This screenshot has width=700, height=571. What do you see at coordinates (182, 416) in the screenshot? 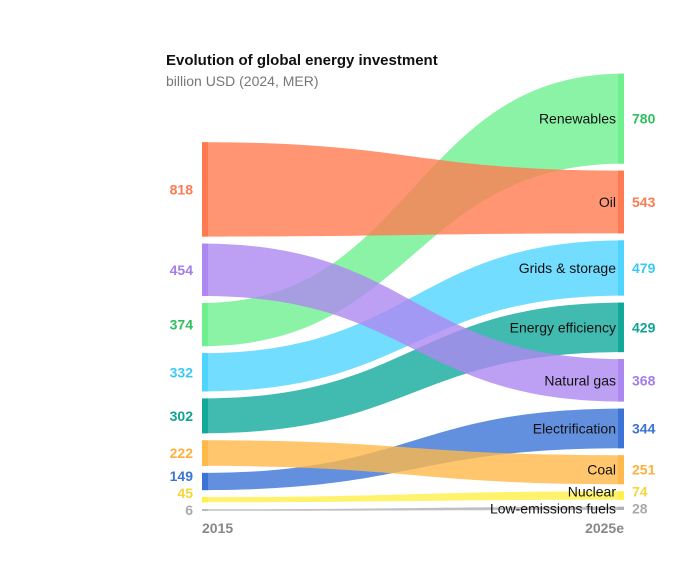
I see `value-label-2015: 302` at bounding box center [182, 416].